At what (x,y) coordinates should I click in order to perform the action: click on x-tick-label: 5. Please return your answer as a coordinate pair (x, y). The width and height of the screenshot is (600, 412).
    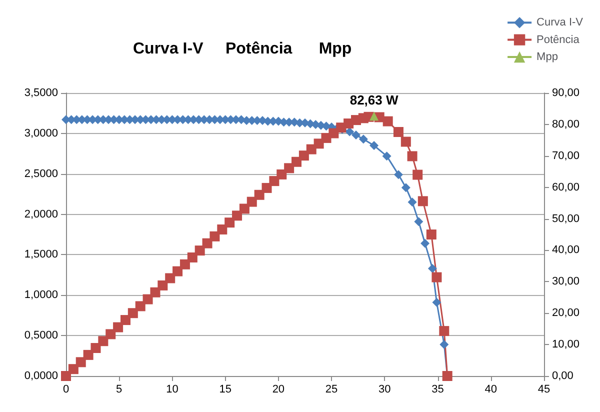
    Looking at the image, I should click on (119, 390).